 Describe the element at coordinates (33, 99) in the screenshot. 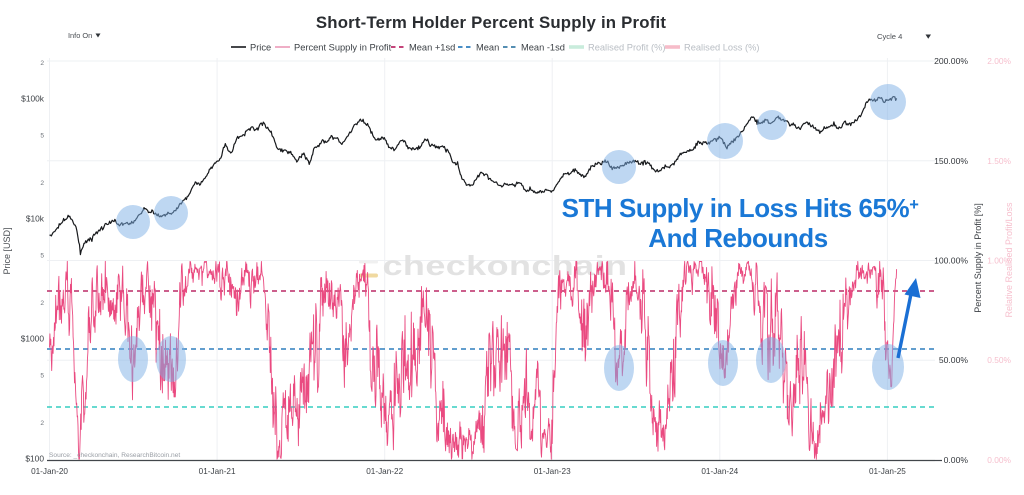

I see `svg-text: $100k` at that location.